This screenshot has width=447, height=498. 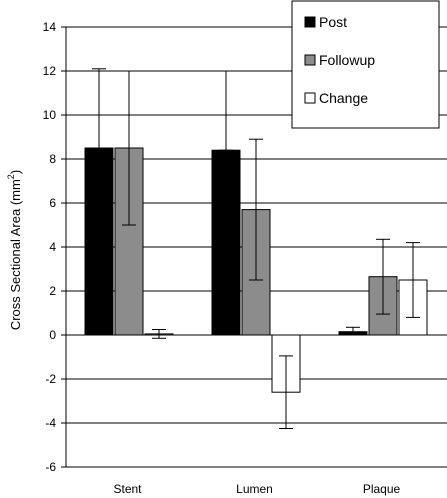 I want to click on y-tick-label: 6, so click(x=52, y=203).